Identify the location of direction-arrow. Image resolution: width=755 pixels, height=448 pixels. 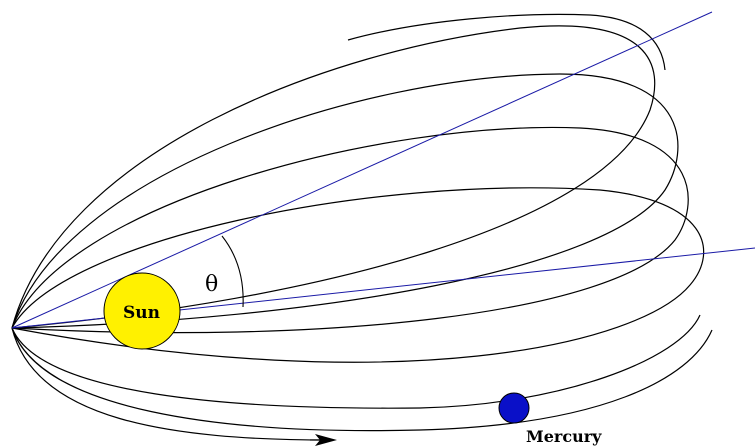
(323, 440).